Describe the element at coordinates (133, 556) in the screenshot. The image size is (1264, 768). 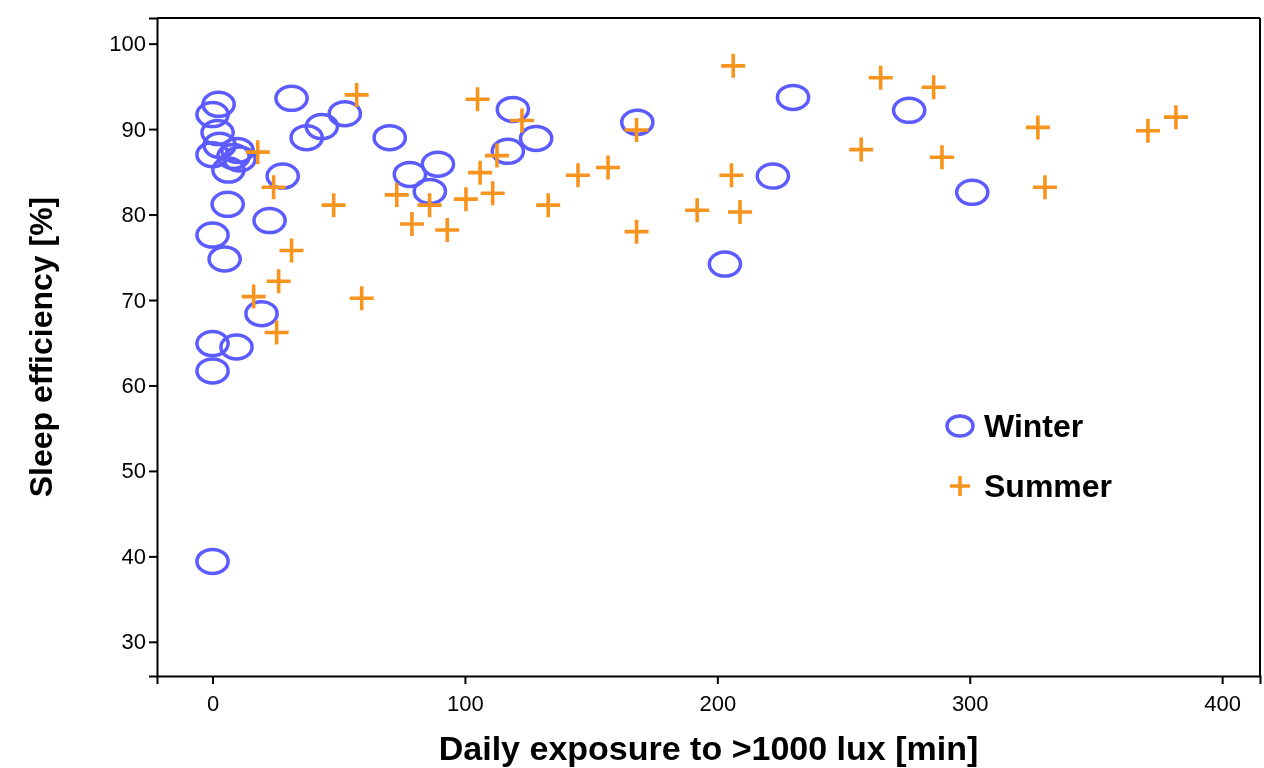
I see `y-tick-label: 40` at that location.